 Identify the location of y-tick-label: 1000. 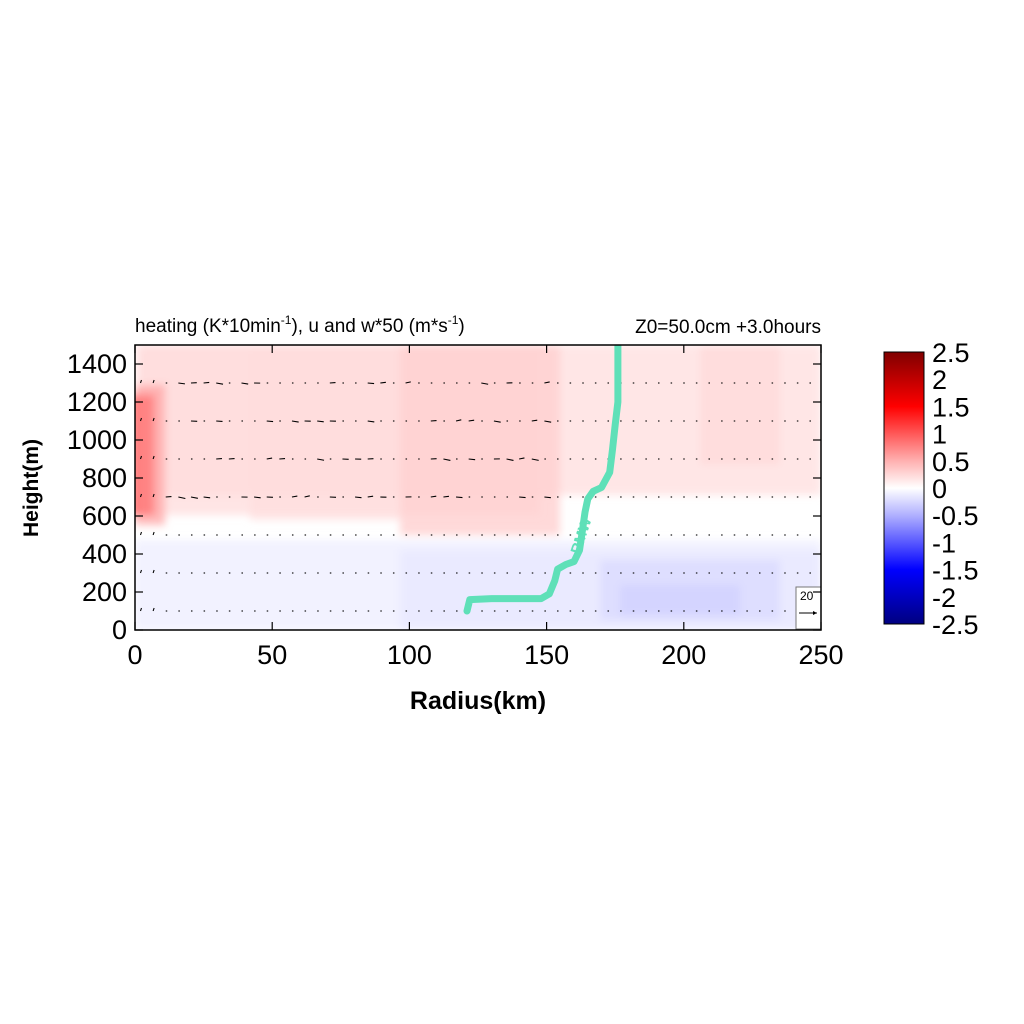
(97, 440).